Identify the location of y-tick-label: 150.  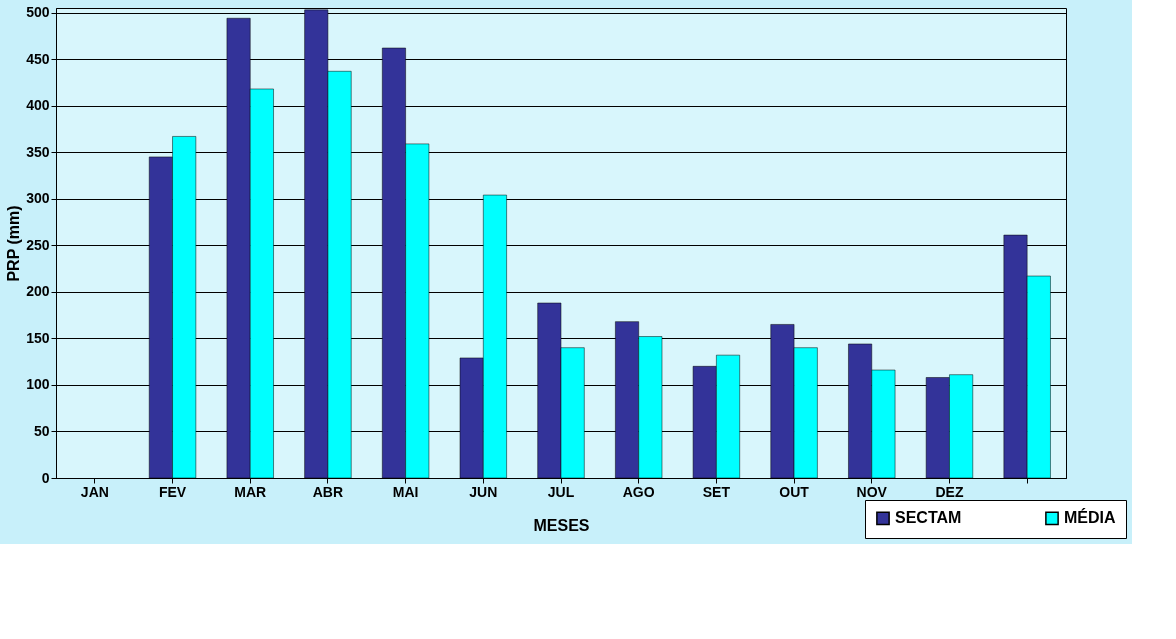
(38, 337).